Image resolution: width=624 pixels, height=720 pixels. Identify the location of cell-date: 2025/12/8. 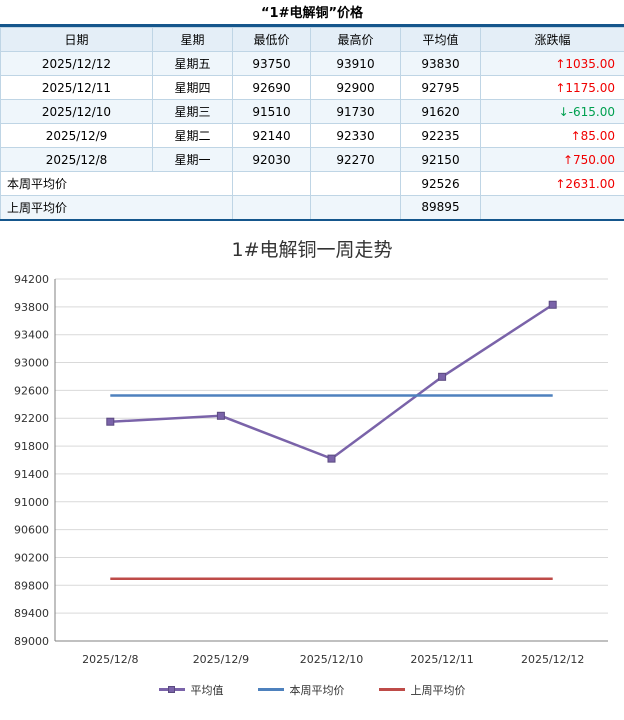
(76, 159).